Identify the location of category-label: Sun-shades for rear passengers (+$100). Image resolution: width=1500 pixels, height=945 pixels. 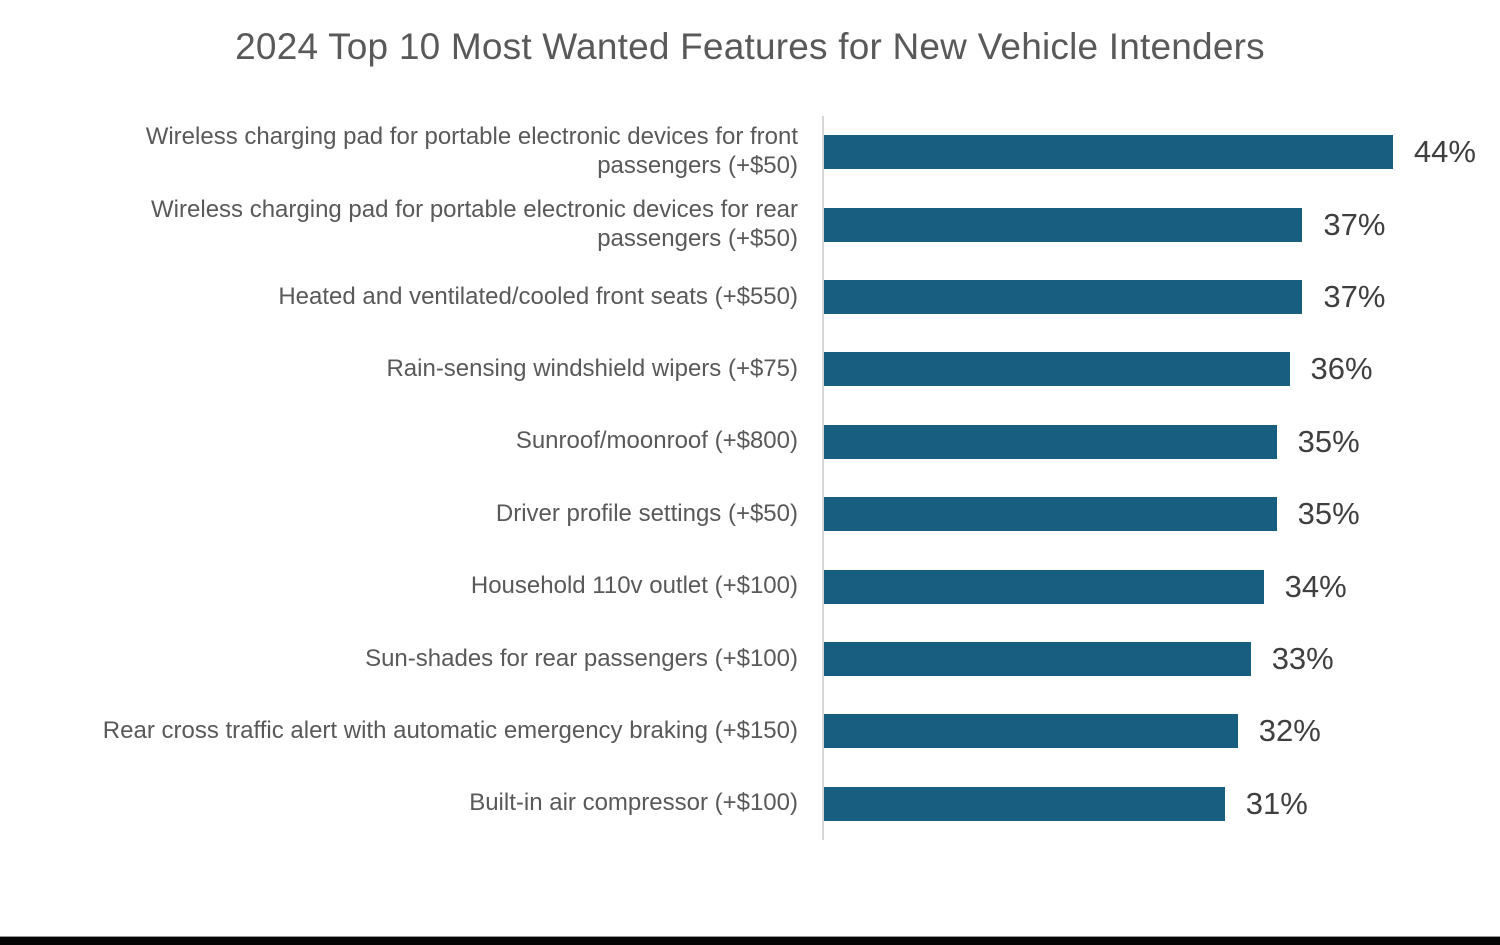
(581, 658).